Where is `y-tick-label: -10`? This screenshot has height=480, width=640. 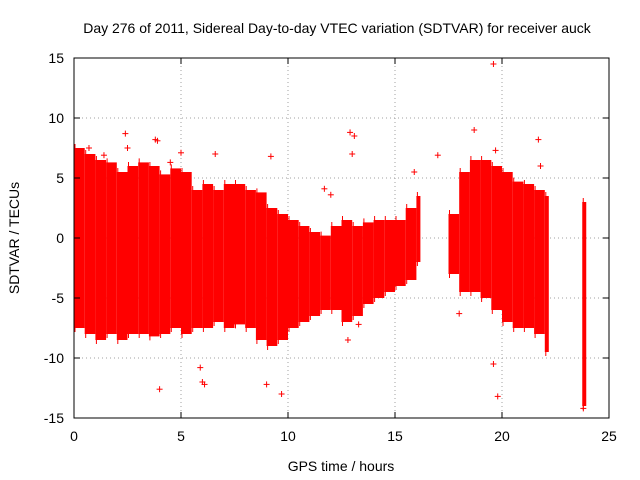
y-tick-label: -10 is located at coordinates (54, 358).